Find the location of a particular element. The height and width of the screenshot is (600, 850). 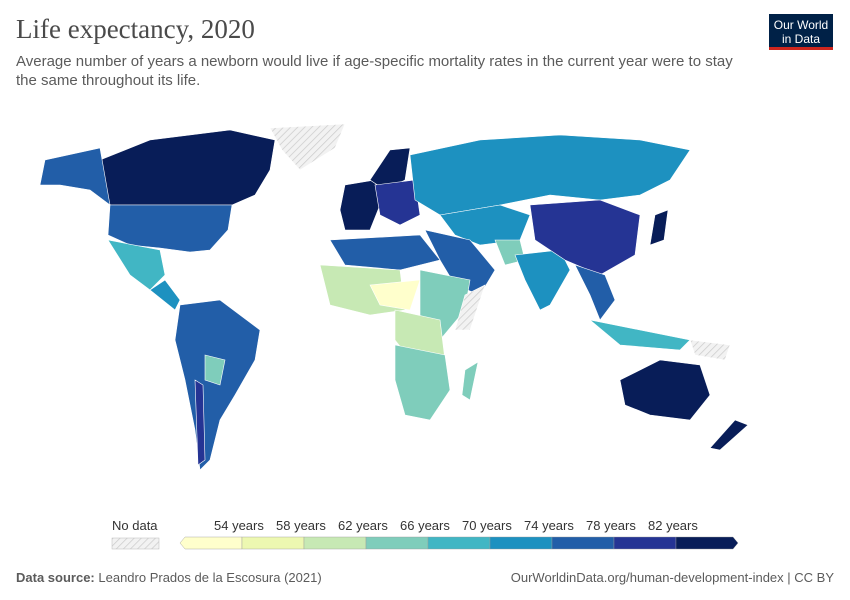

region-central-america is located at coordinates (165, 295).